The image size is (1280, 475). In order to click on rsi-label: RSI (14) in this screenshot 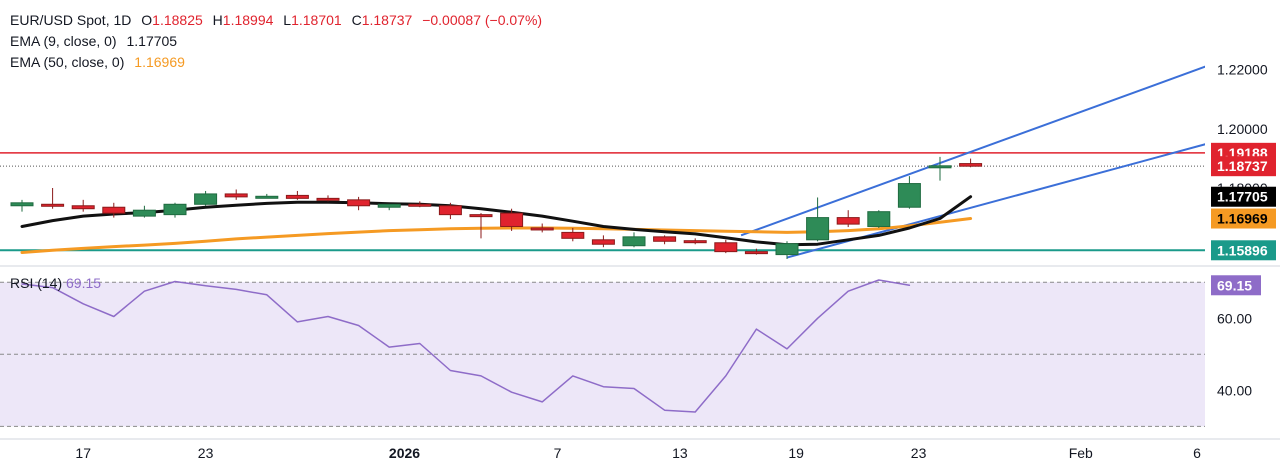, I will do `click(36, 283)`.